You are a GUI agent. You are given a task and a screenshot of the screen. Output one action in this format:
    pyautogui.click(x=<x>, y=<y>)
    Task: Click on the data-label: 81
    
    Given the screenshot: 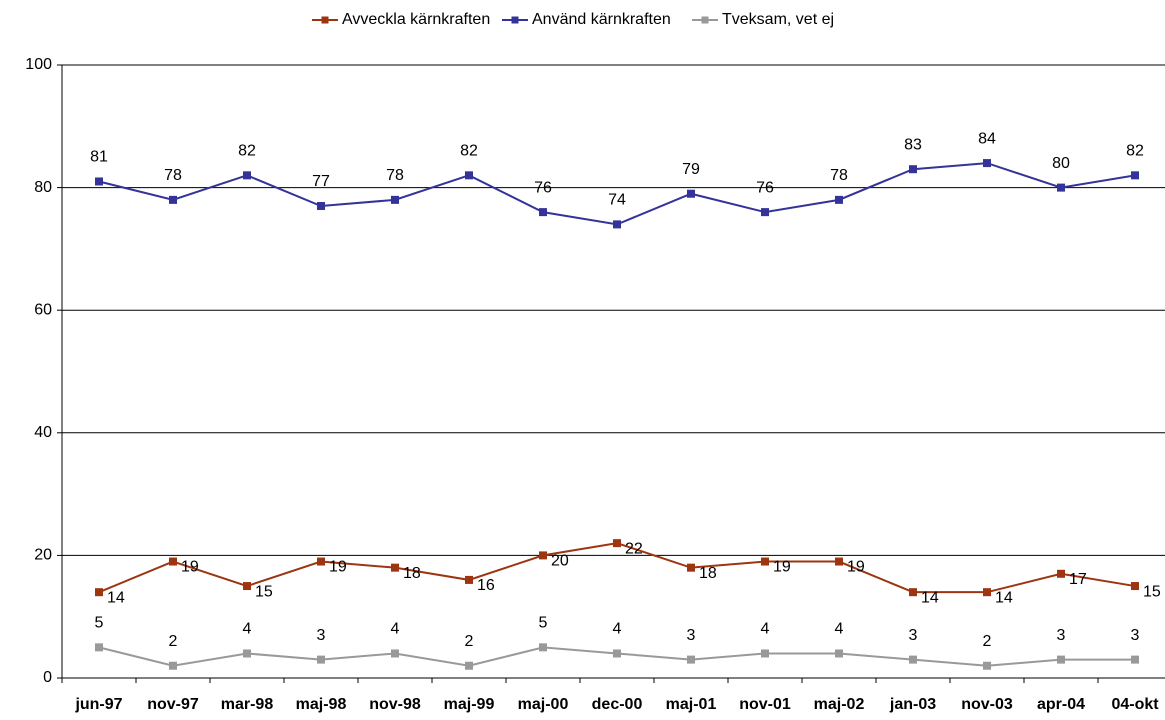 What is the action you would take?
    pyautogui.click(x=99, y=157)
    